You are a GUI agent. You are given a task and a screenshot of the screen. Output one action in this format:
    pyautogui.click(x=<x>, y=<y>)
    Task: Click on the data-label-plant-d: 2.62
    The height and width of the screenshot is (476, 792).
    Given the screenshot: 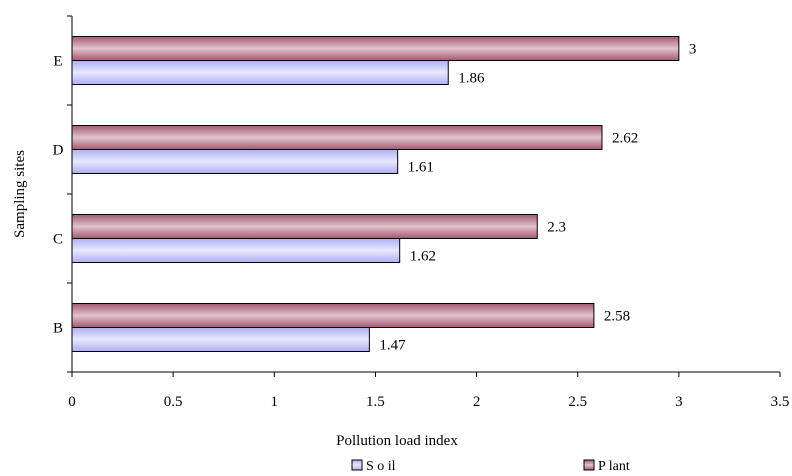 What is the action you would take?
    pyautogui.click(x=625, y=139)
    